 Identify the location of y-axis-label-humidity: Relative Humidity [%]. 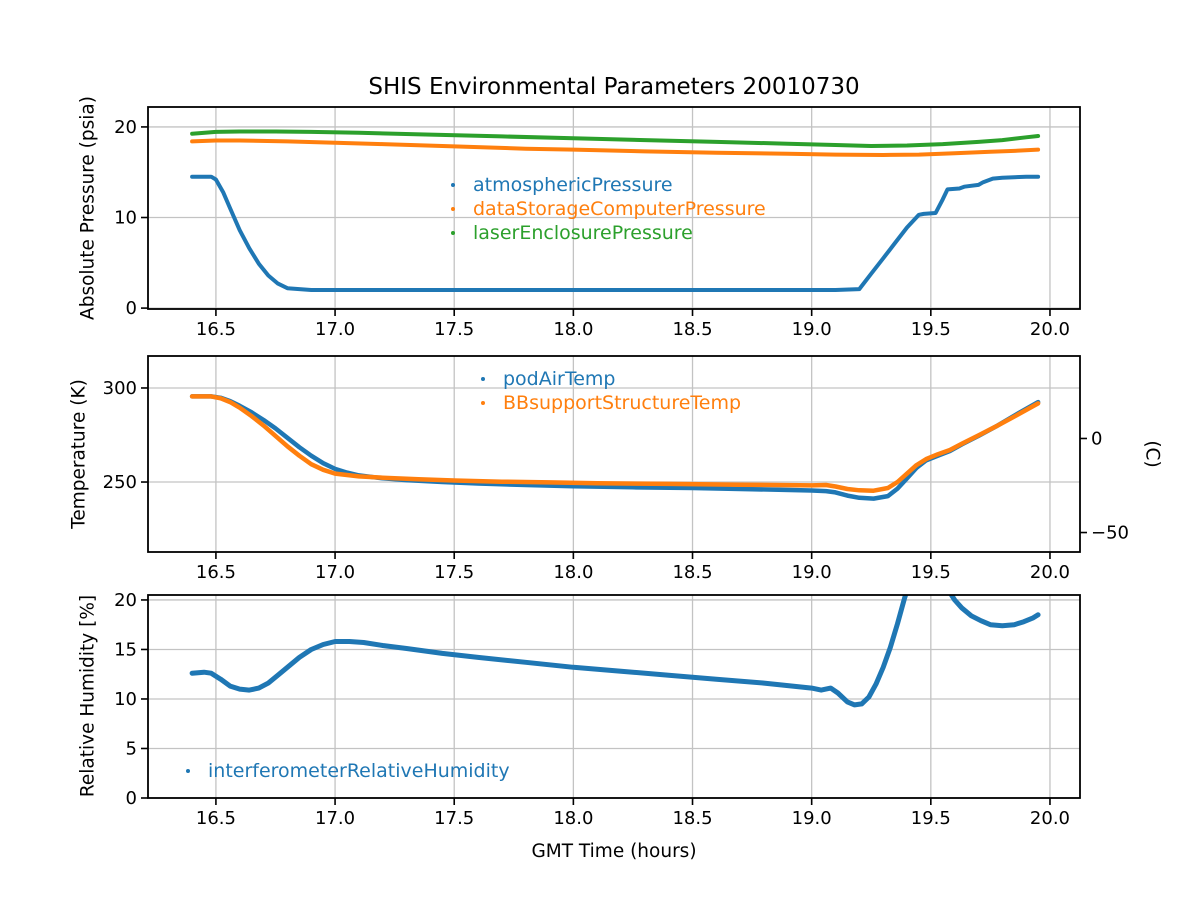
(88, 696).